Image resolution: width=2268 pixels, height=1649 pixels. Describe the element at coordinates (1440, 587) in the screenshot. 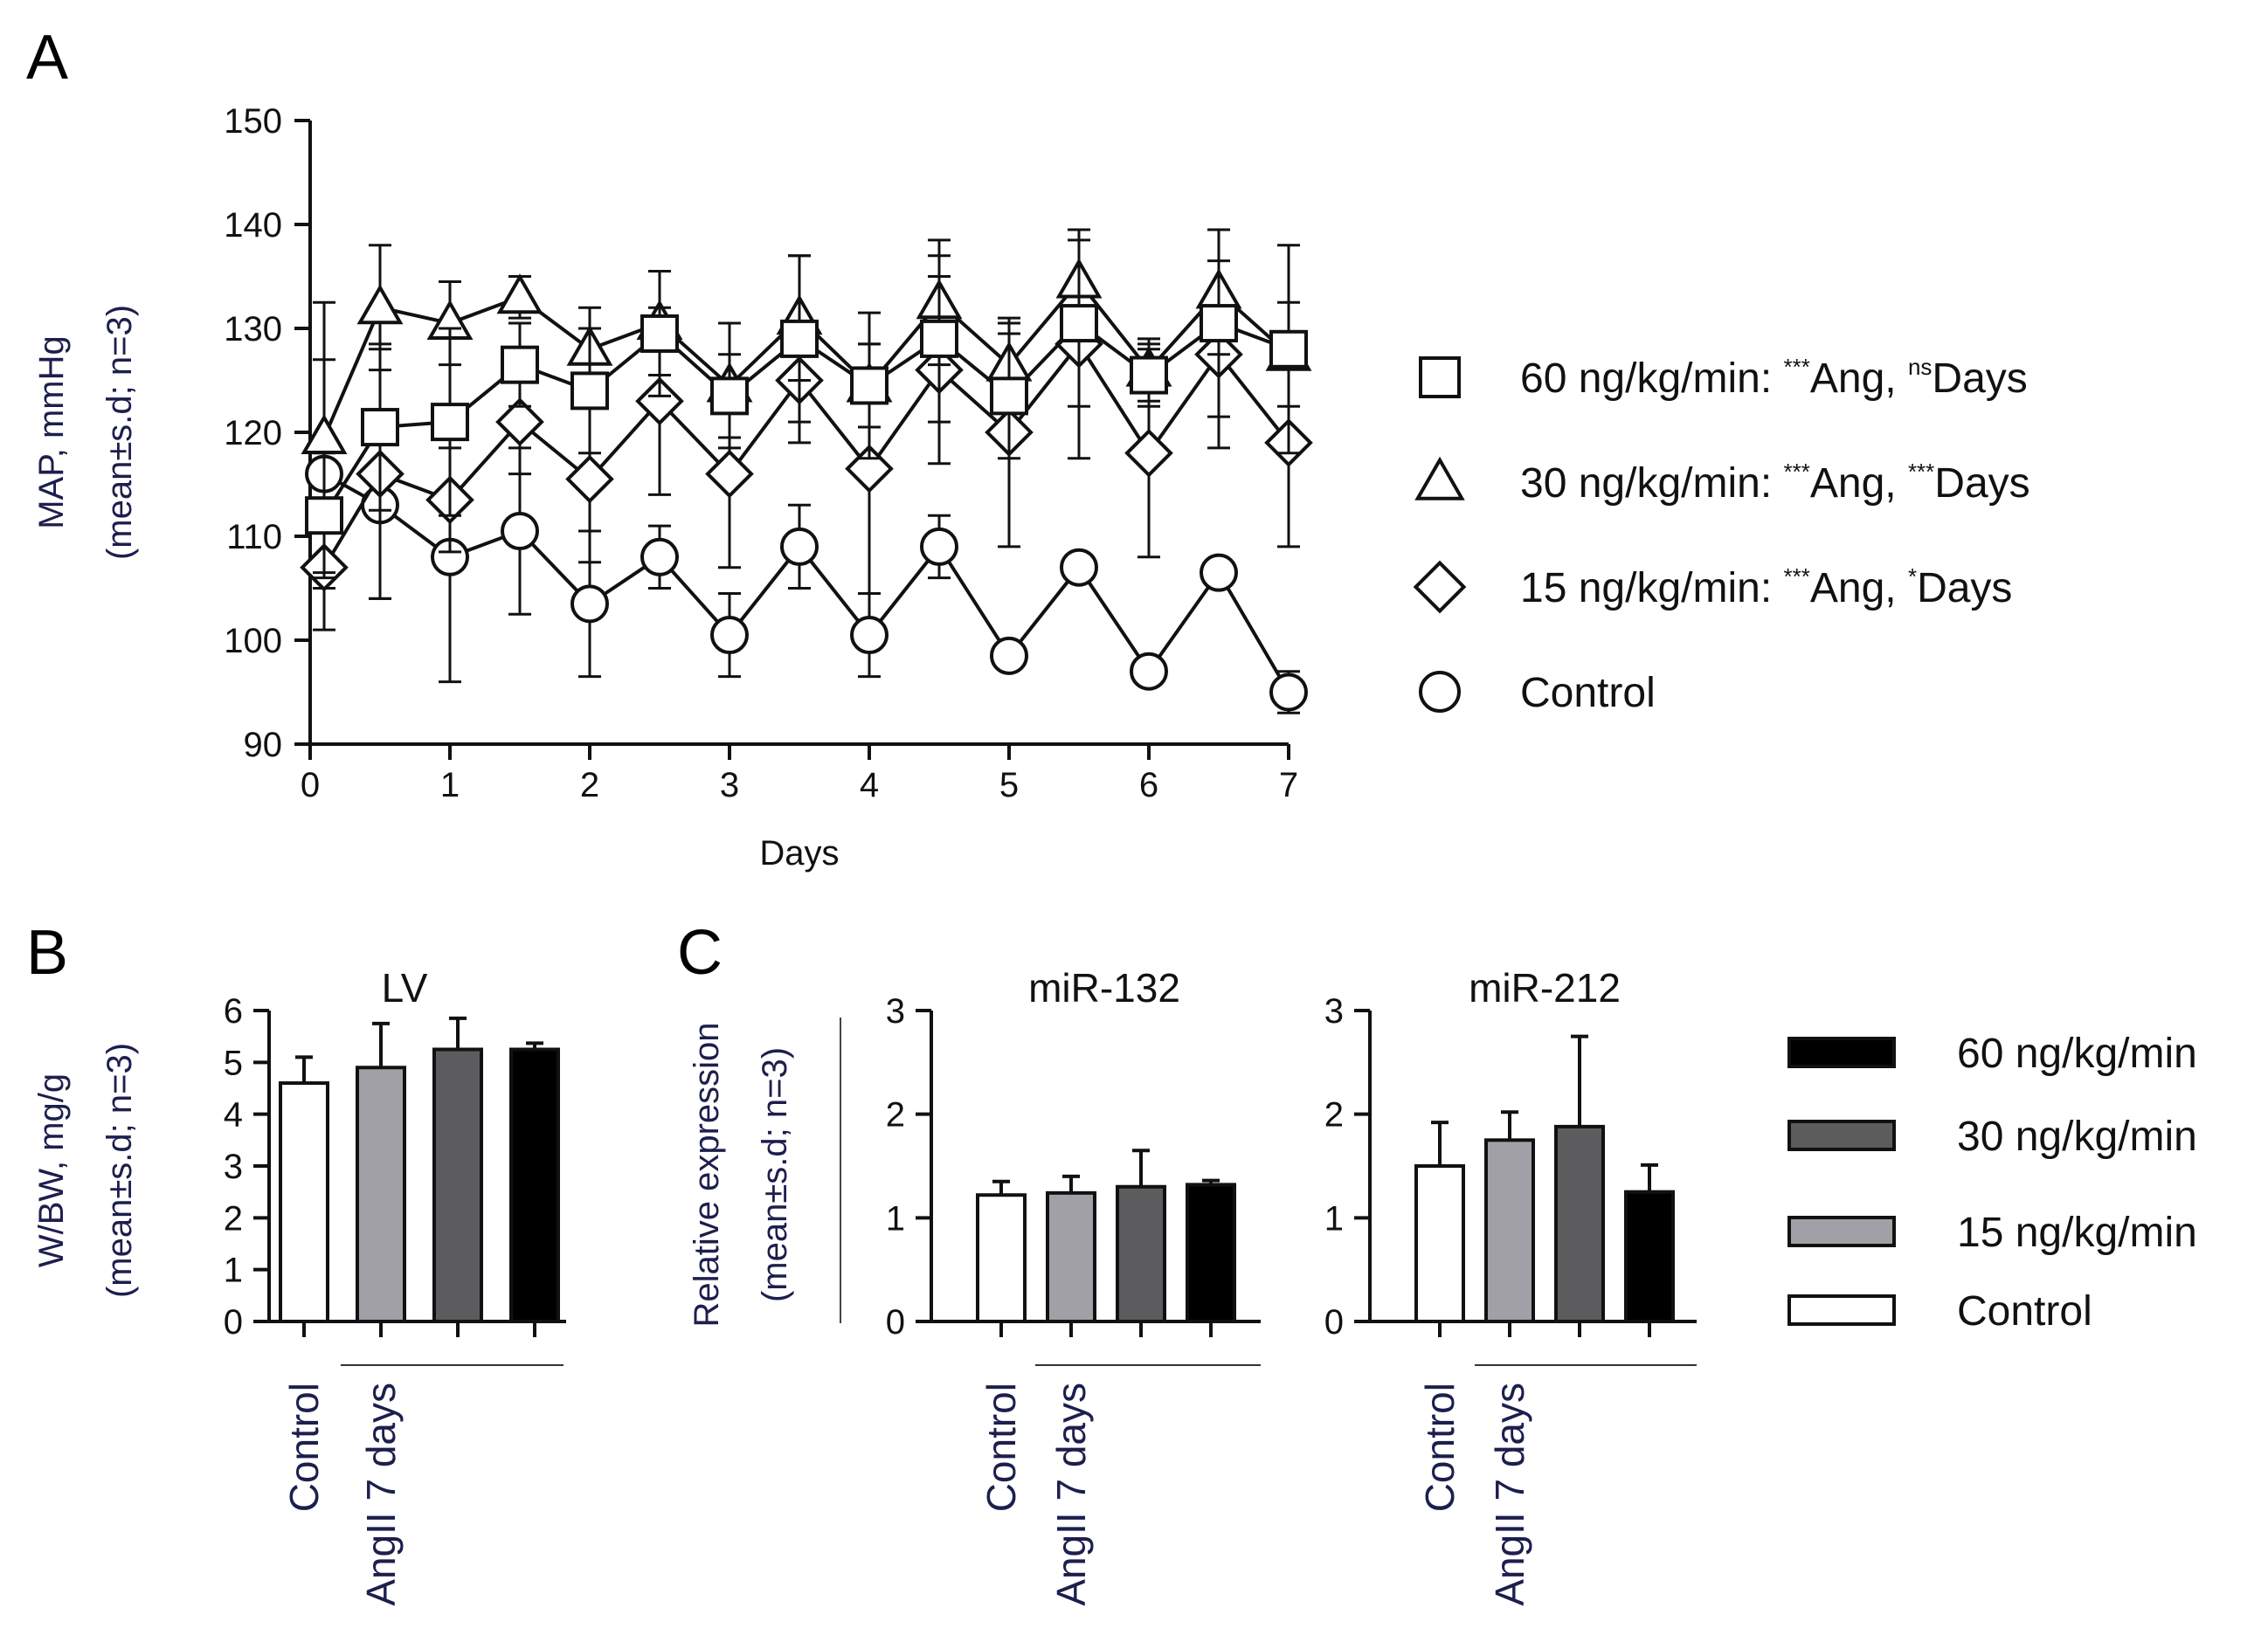

I see `legend-marker-diamond` at that location.